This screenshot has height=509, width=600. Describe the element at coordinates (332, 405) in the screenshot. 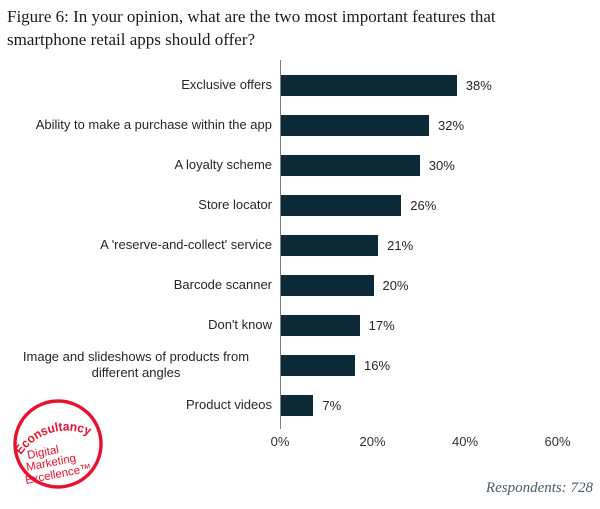

I see `value-label: 7%` at that location.